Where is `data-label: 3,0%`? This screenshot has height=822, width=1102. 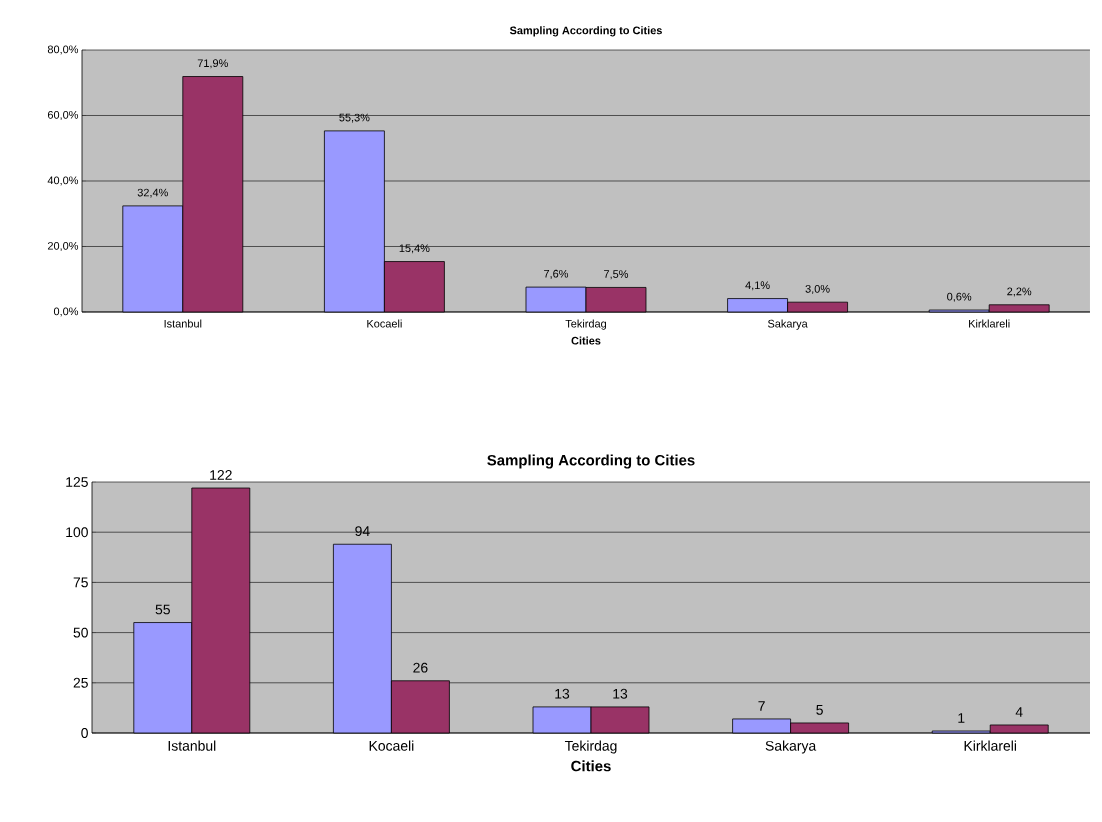 data-label: 3,0% is located at coordinates (817, 289).